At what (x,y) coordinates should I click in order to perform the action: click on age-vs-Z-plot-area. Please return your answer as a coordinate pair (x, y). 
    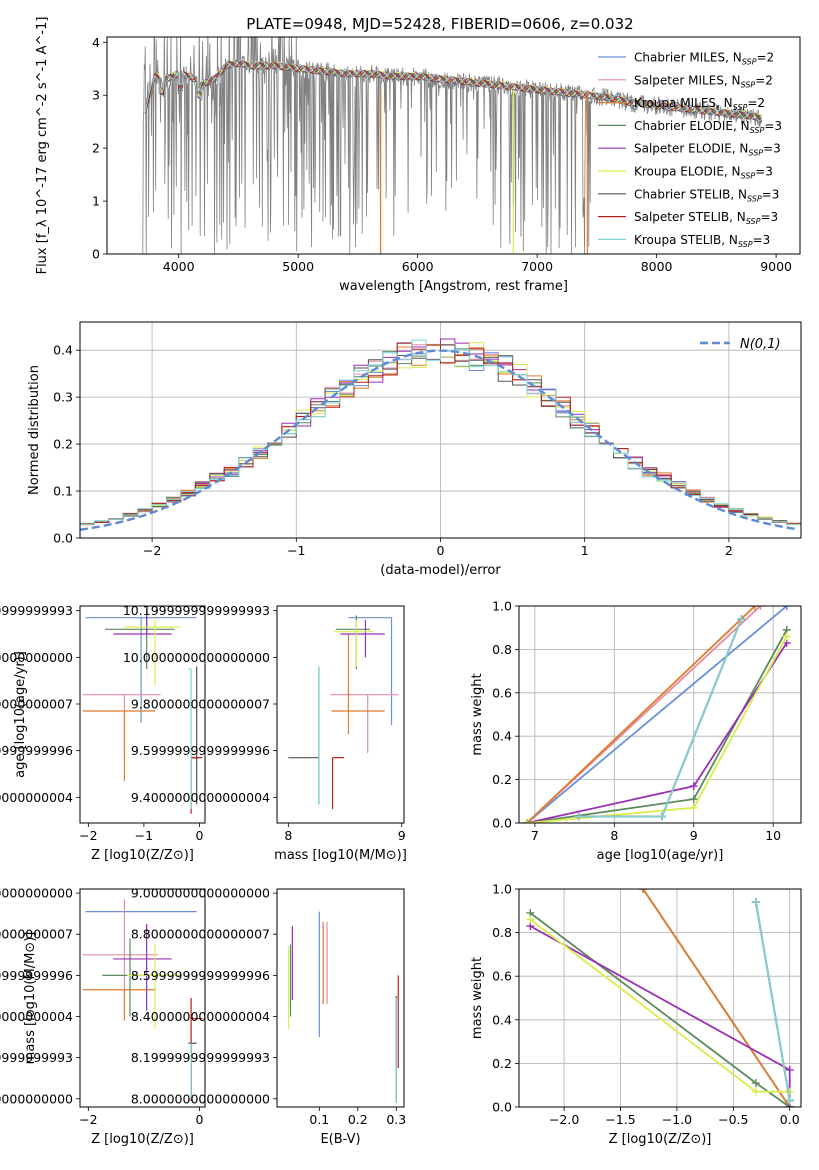
    Looking at the image, I should click on (142, 712).